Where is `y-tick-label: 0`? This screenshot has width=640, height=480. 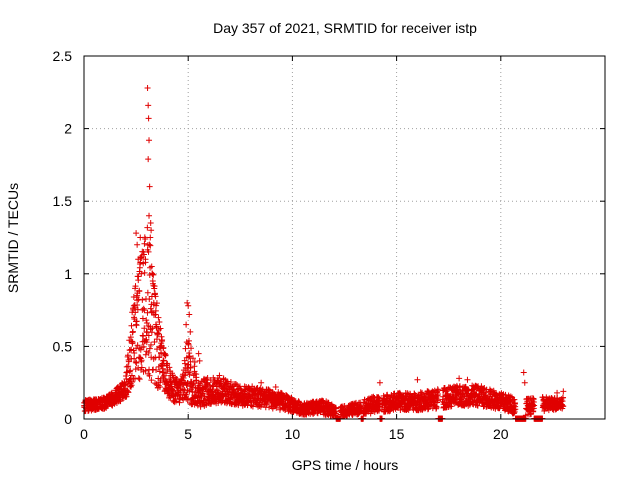 y-tick-label: 0 is located at coordinates (68, 419).